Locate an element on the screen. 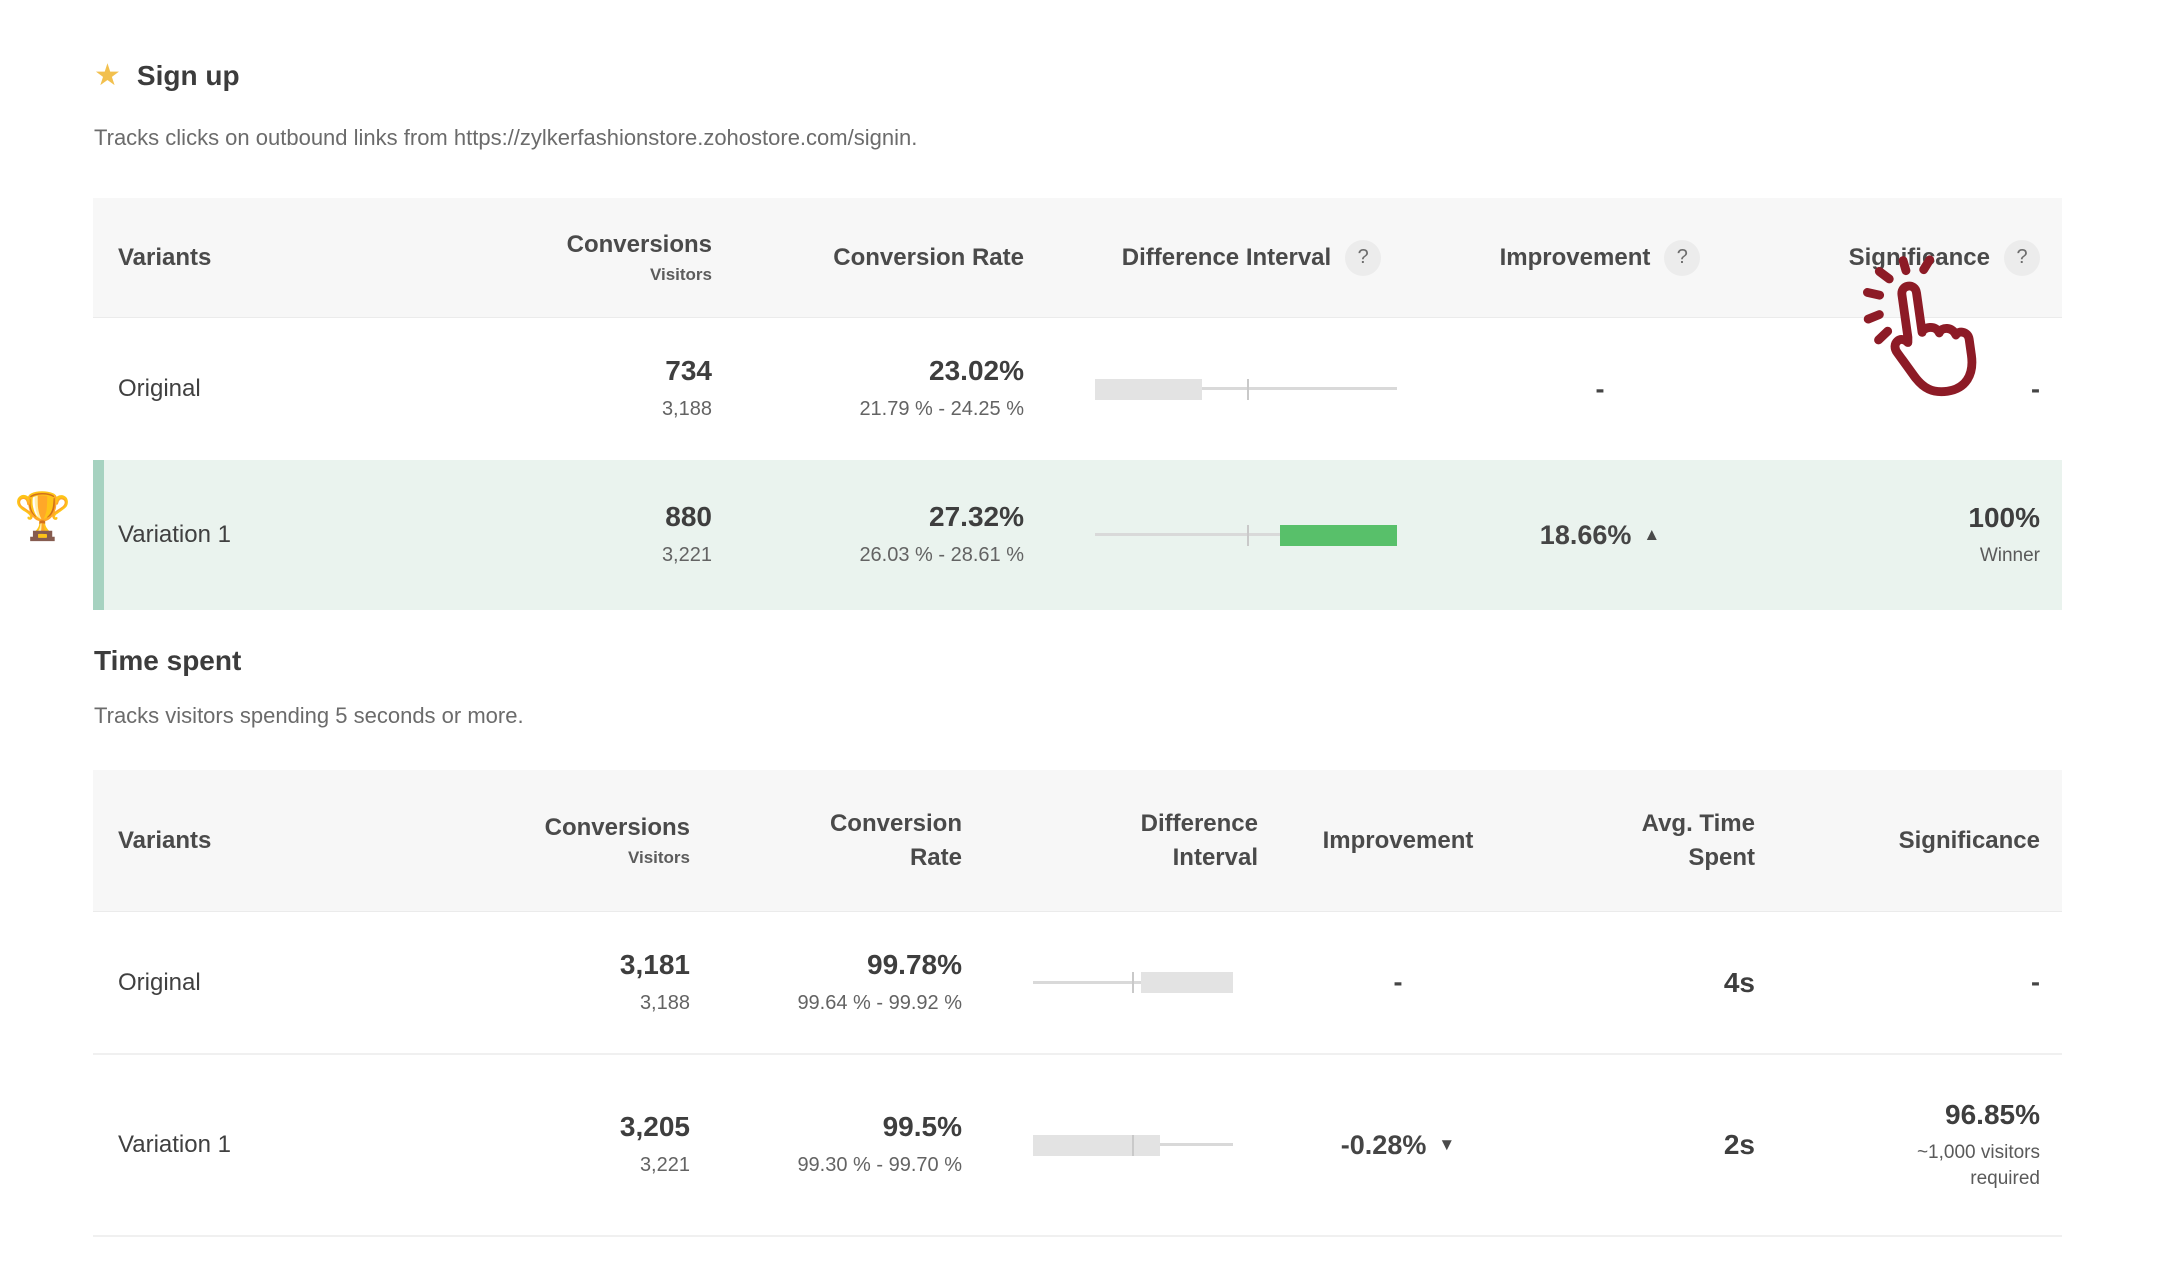 This screenshot has height=1274, width=2172. interval-bar-positive is located at coordinates (1338, 535).